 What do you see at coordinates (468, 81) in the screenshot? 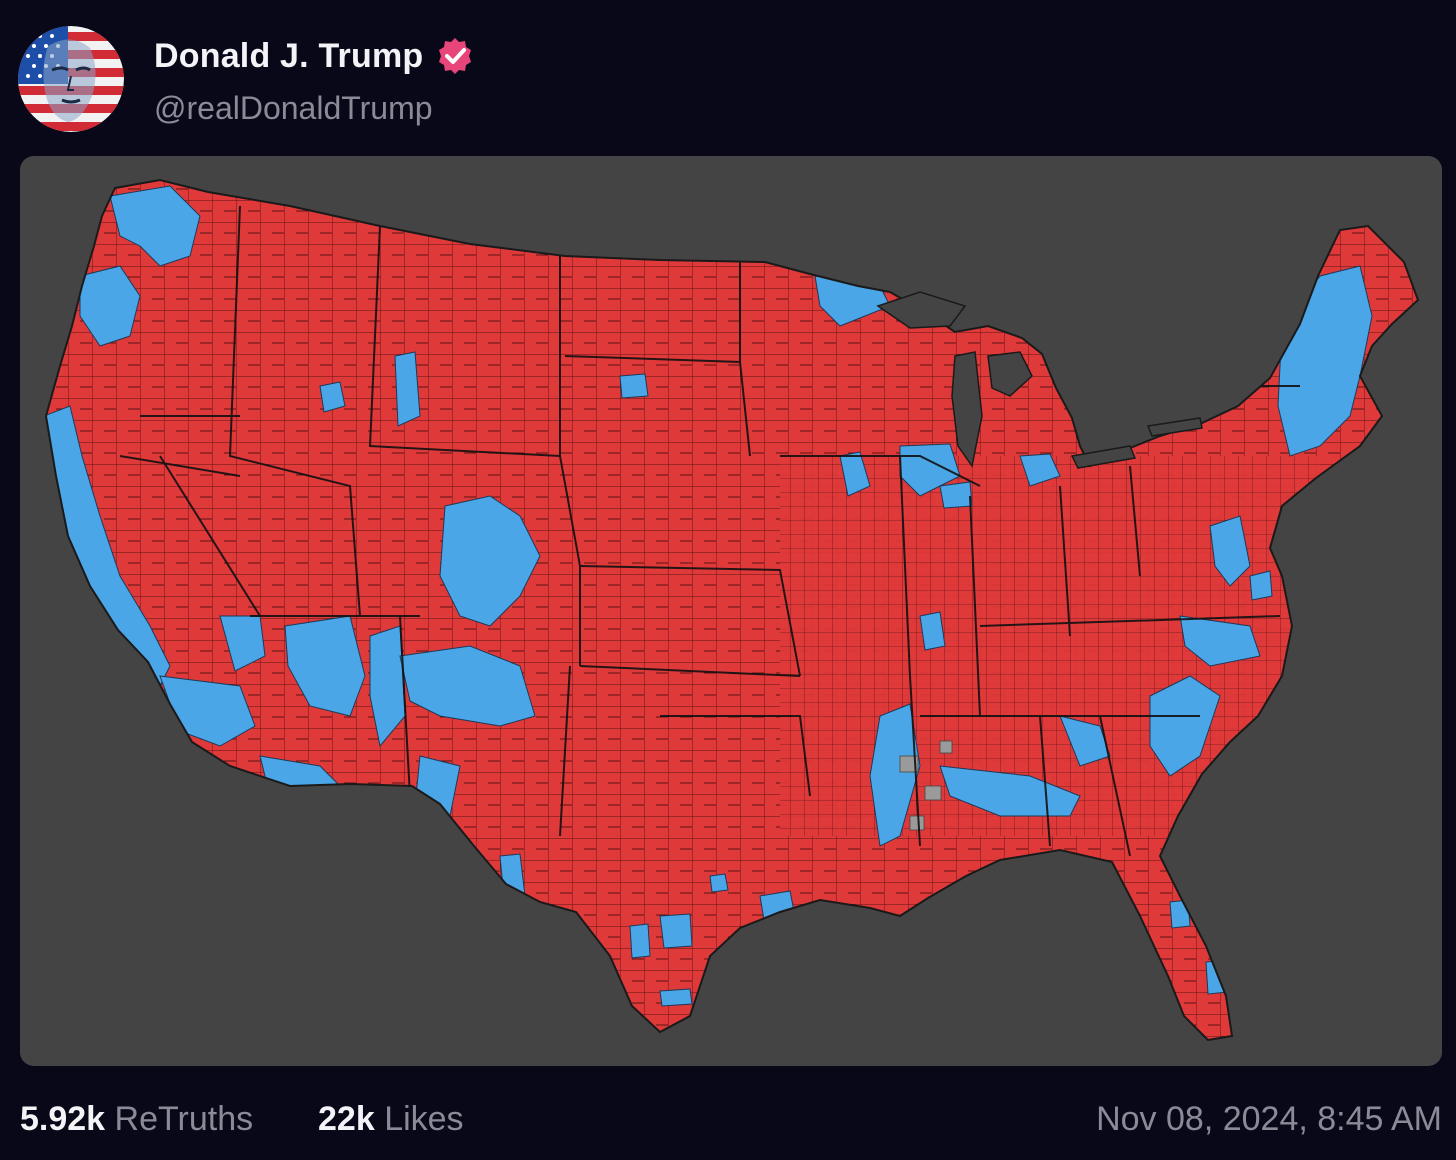
I see `post-header: Donald J. Trump @realDonaldTrump` at bounding box center [468, 81].